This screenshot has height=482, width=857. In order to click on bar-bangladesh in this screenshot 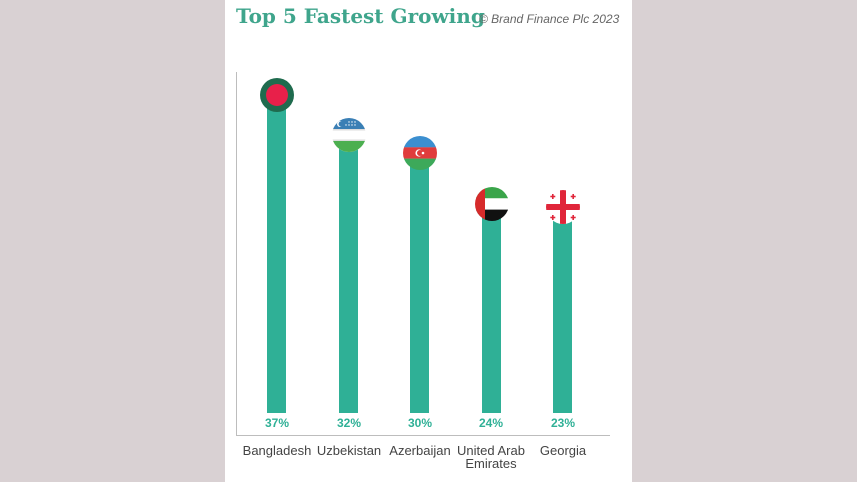, I will do `click(276, 254)`.